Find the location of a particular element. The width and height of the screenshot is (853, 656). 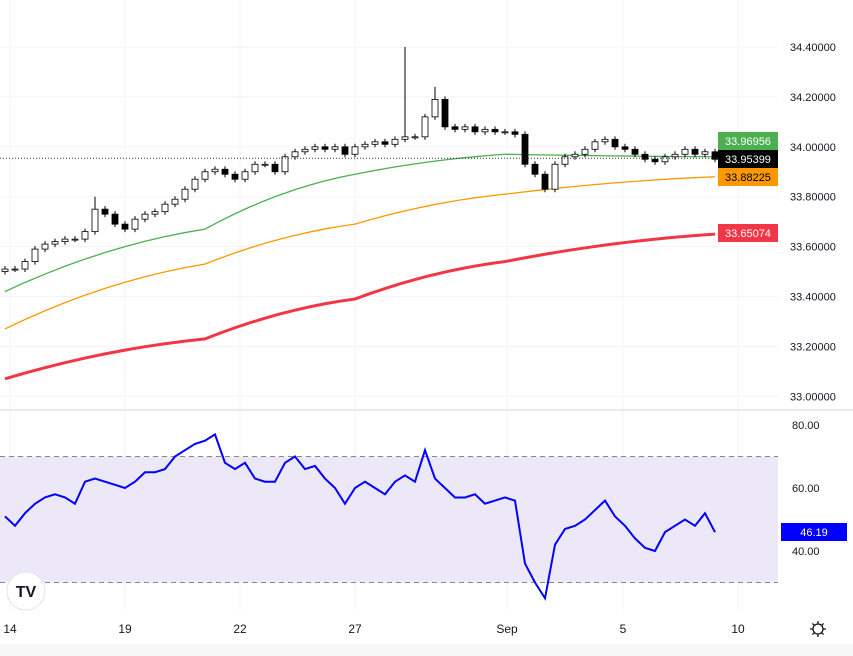

last-price-badge: 33.95399 is located at coordinates (748, 160).